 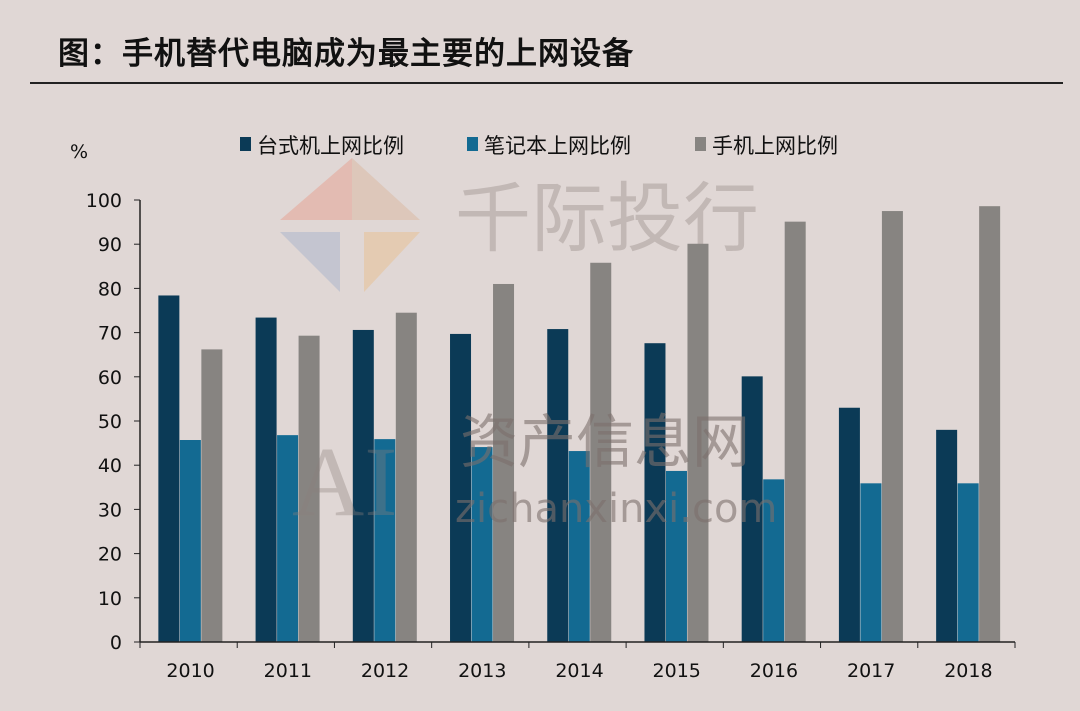 What do you see at coordinates (79, 152) in the screenshot?
I see `y-axis-label: %` at bounding box center [79, 152].